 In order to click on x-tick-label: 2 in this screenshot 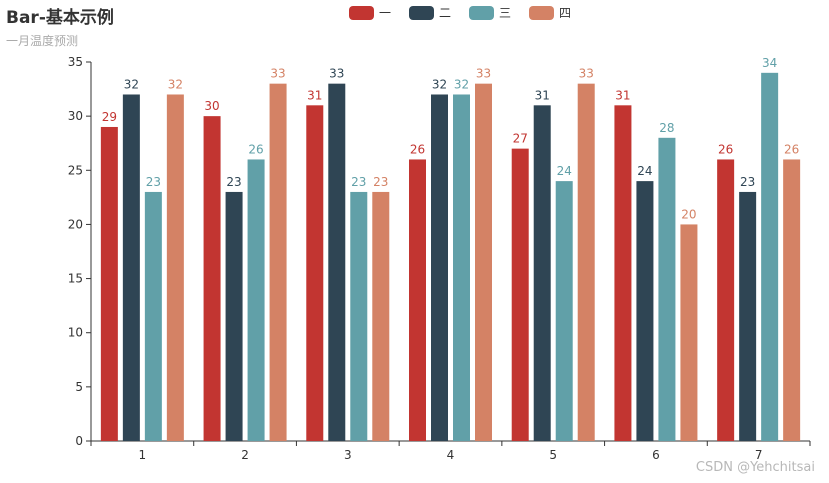, I will do `click(245, 455)`.